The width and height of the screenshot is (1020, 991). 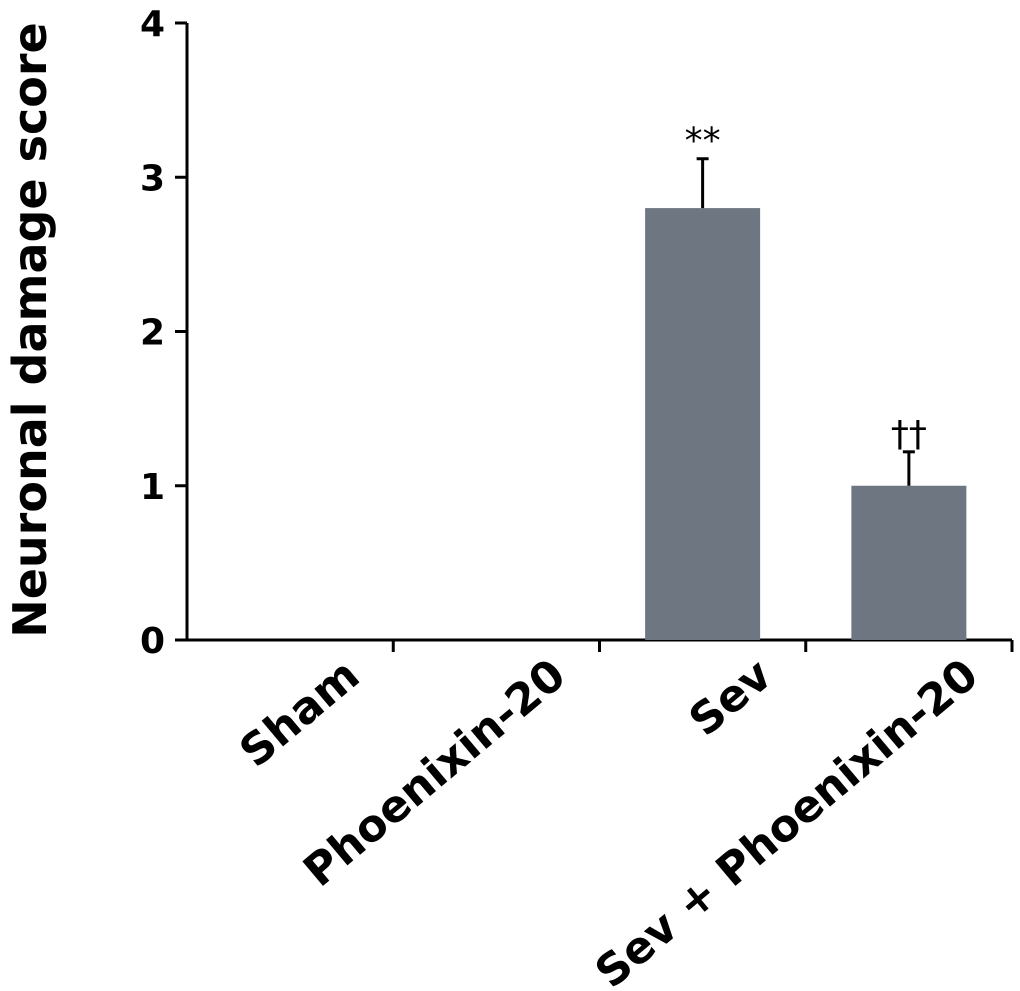 I want to click on x-category-label: Sev, so click(x=731, y=697).